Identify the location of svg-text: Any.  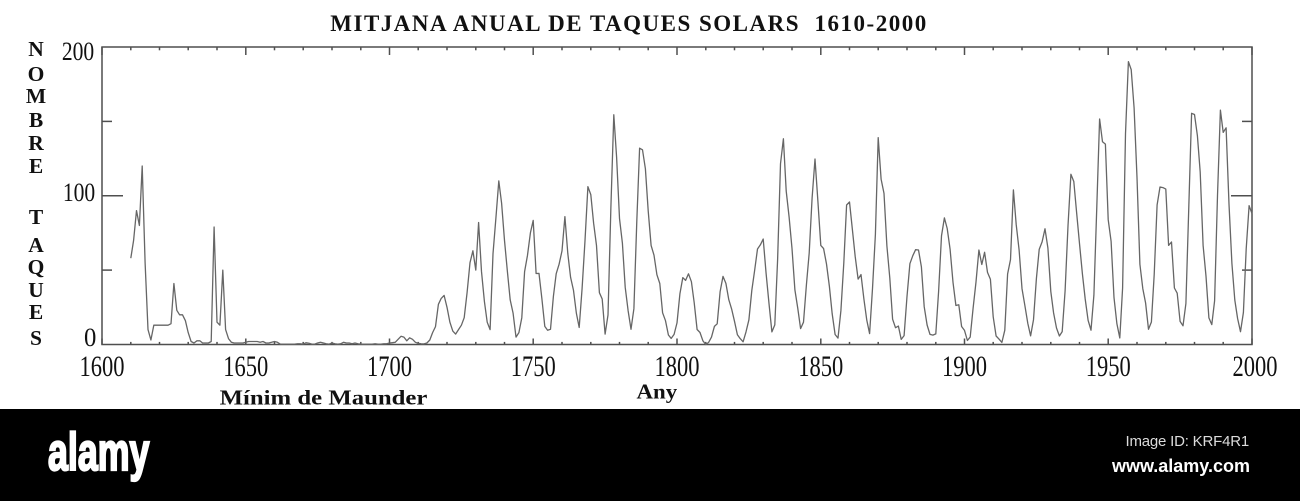
(656, 391).